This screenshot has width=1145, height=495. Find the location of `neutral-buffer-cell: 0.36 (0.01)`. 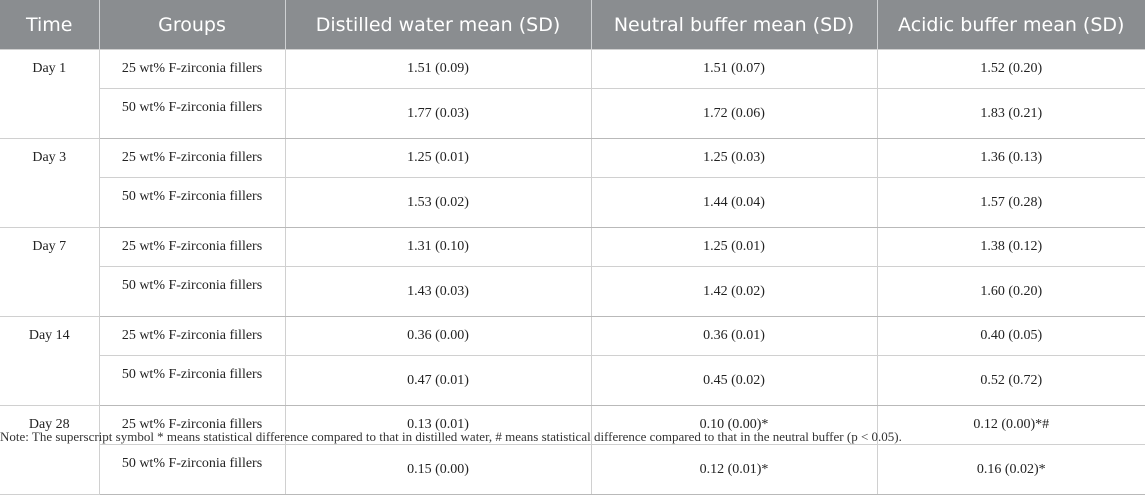

neutral-buffer-cell: 0.36 (0.01) is located at coordinates (734, 336).